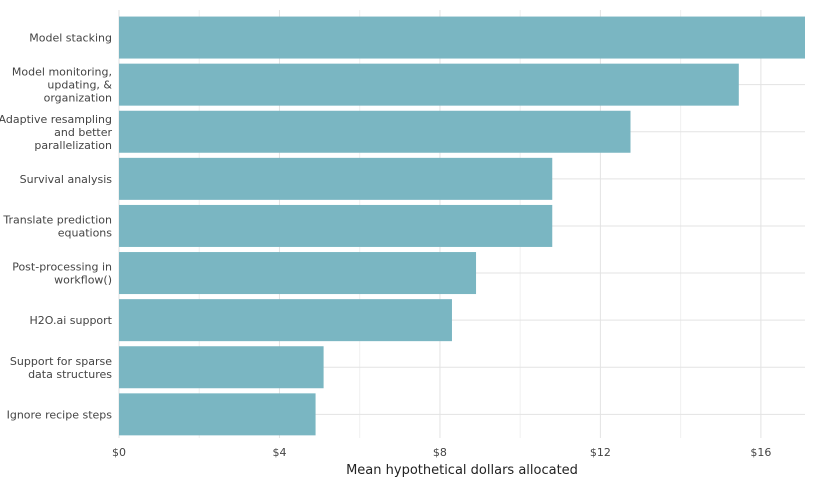 The height and width of the screenshot is (491, 832). What do you see at coordinates (70, 38) in the screenshot?
I see `category-label: Model stacking` at bounding box center [70, 38].